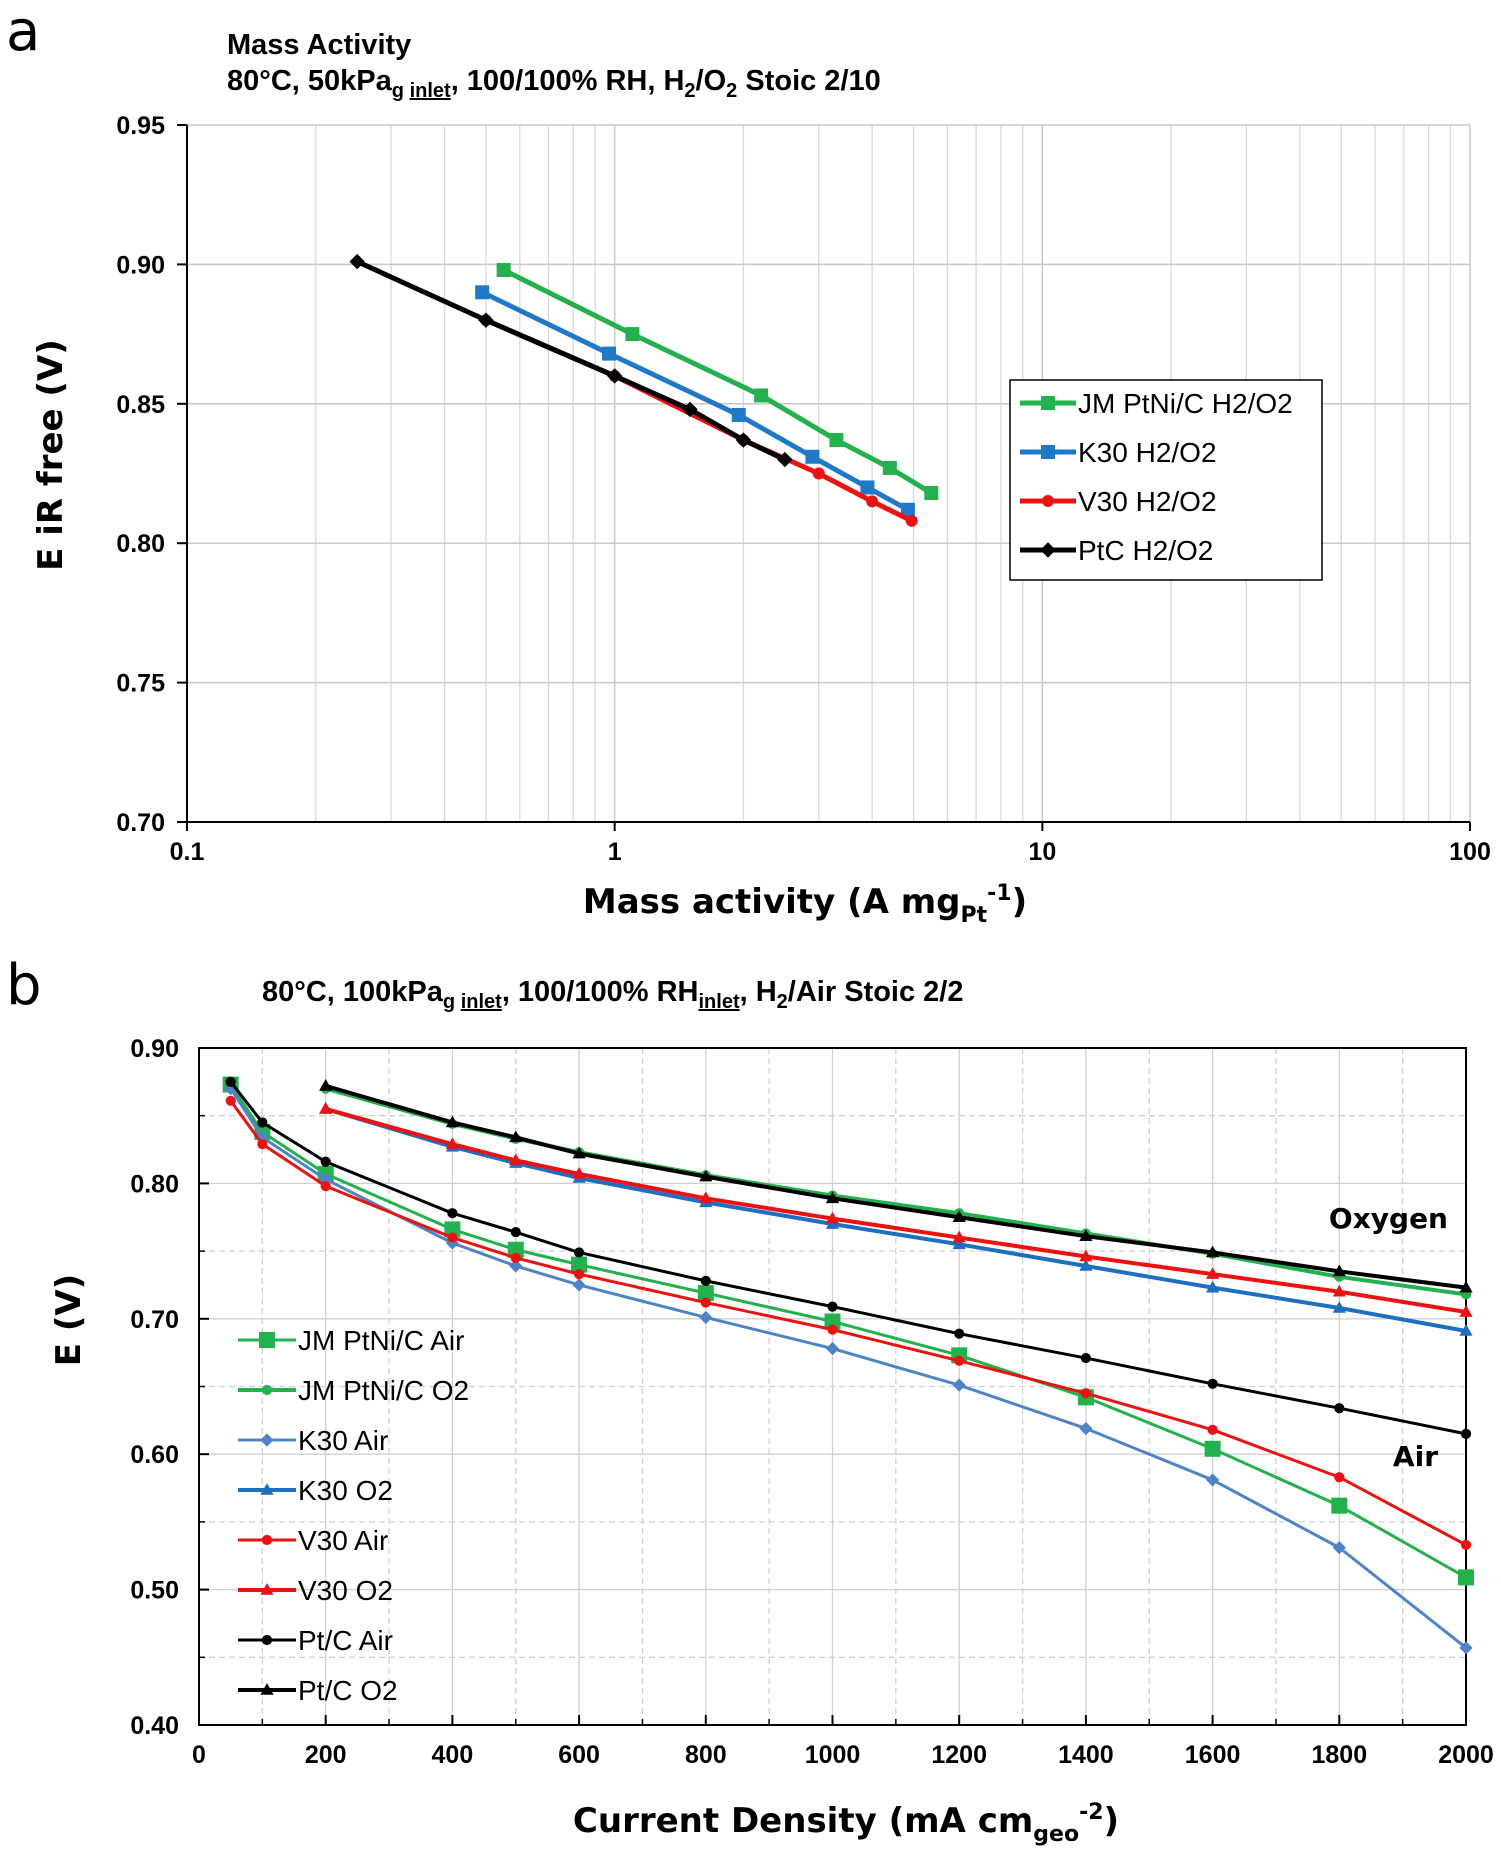  Describe the element at coordinates (1213, 1755) in the screenshot. I see `x-tick-label: 1600` at that location.